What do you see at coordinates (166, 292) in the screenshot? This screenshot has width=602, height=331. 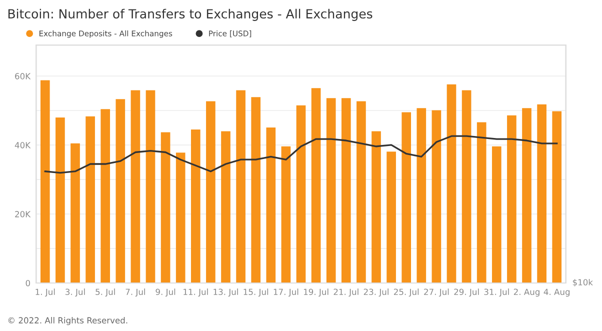 I see `x-tick-label: 9. Jul` at bounding box center [166, 292].